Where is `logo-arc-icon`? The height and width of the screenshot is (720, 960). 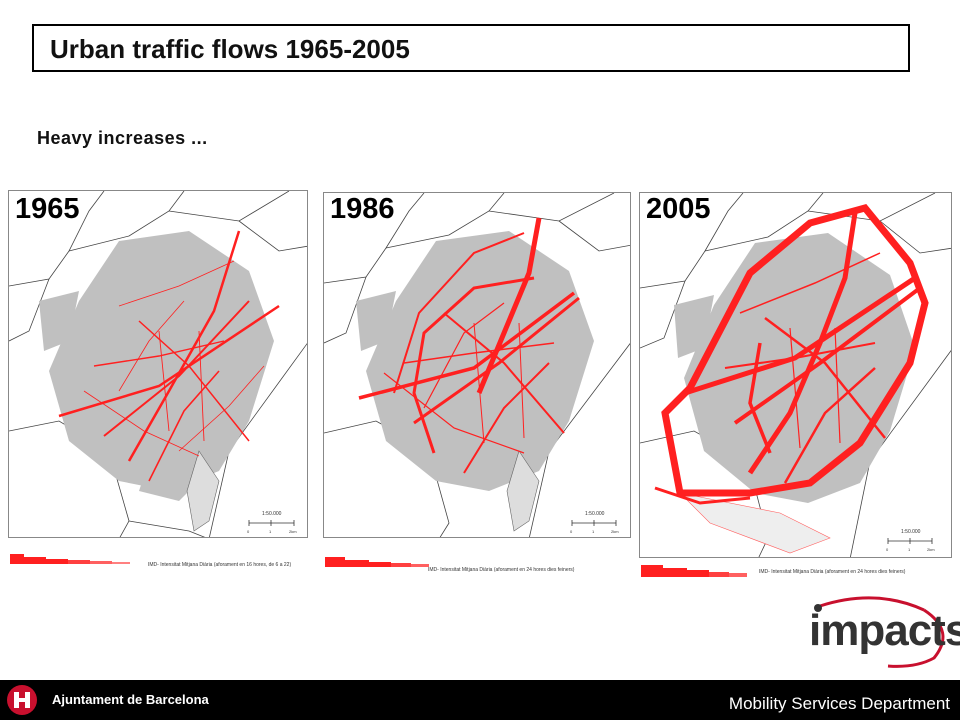 logo-arc-icon is located at coordinates (879, 632).